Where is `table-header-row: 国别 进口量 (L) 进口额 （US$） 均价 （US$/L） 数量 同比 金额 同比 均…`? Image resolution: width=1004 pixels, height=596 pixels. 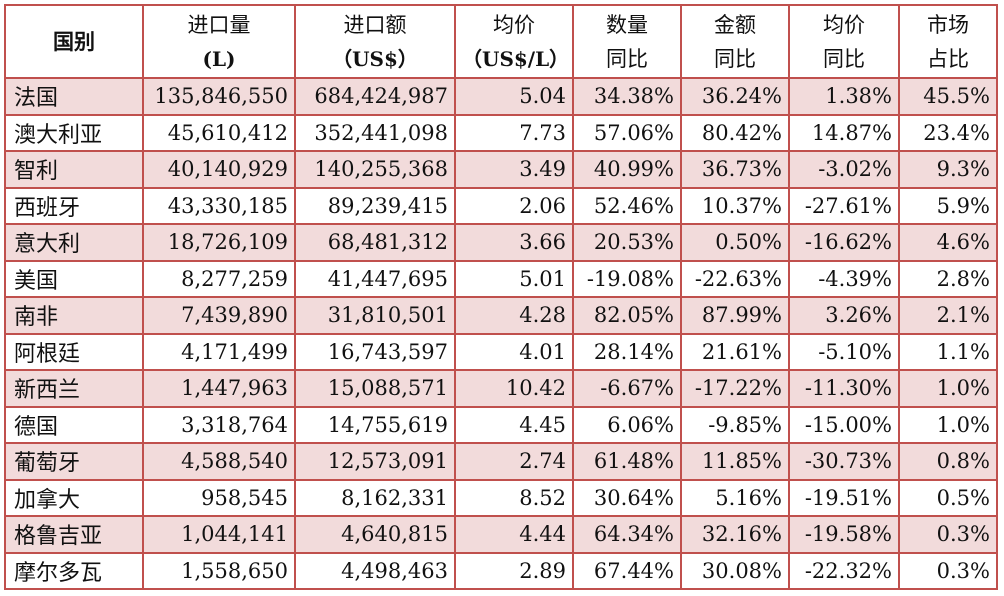 table-header-row: 国别 进口量 (L) 进口额 （US$） 均价 （US$/L） 数量 同比 金额 同比 均… is located at coordinates (501, 41).